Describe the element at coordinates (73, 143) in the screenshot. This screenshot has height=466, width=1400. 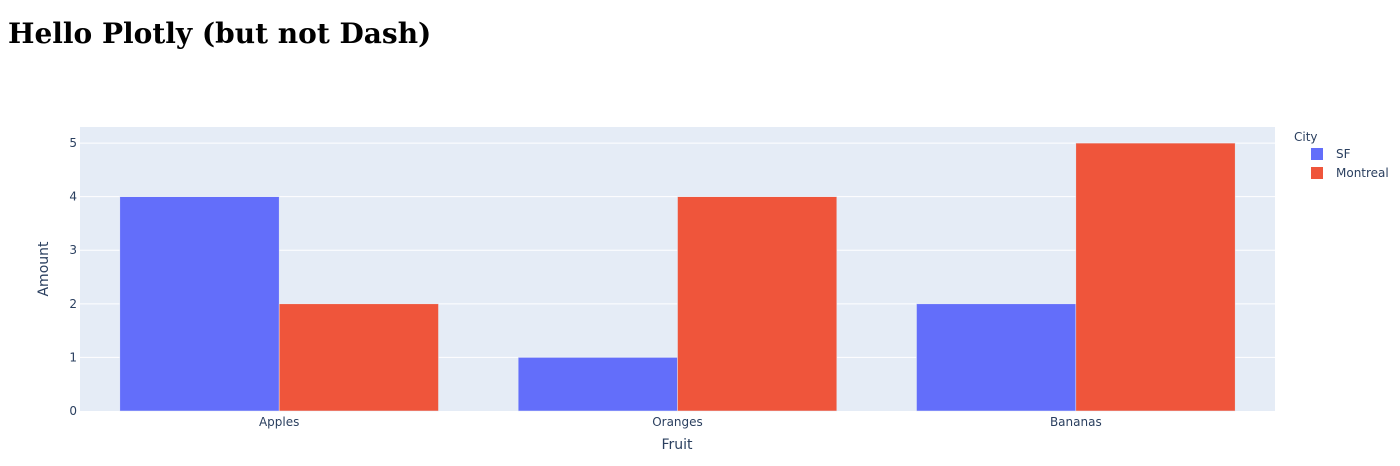
I see `y-tick-label: 5` at that location.